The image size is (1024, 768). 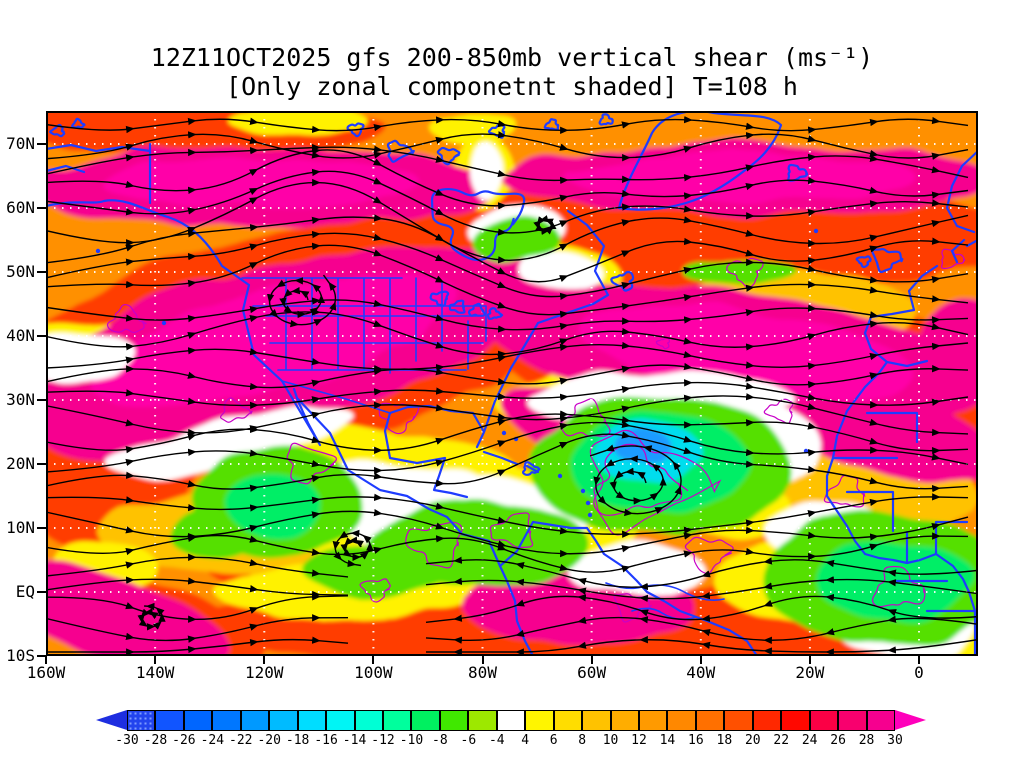 I want to click on colorbar-tick-label: 16, so click(x=696, y=740).